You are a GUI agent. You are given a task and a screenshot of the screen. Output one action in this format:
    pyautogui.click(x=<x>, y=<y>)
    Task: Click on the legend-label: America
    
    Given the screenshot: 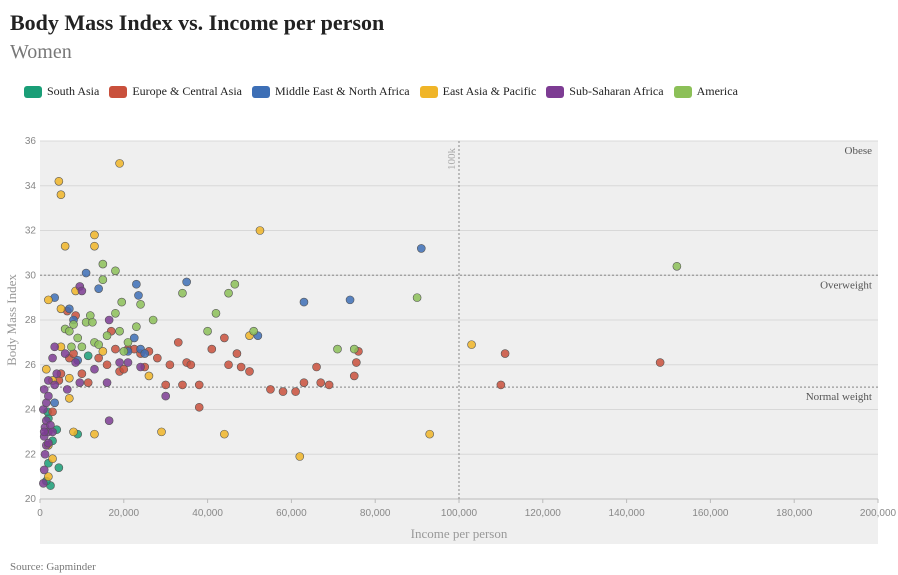 What is the action you would take?
    pyautogui.click(x=717, y=91)
    